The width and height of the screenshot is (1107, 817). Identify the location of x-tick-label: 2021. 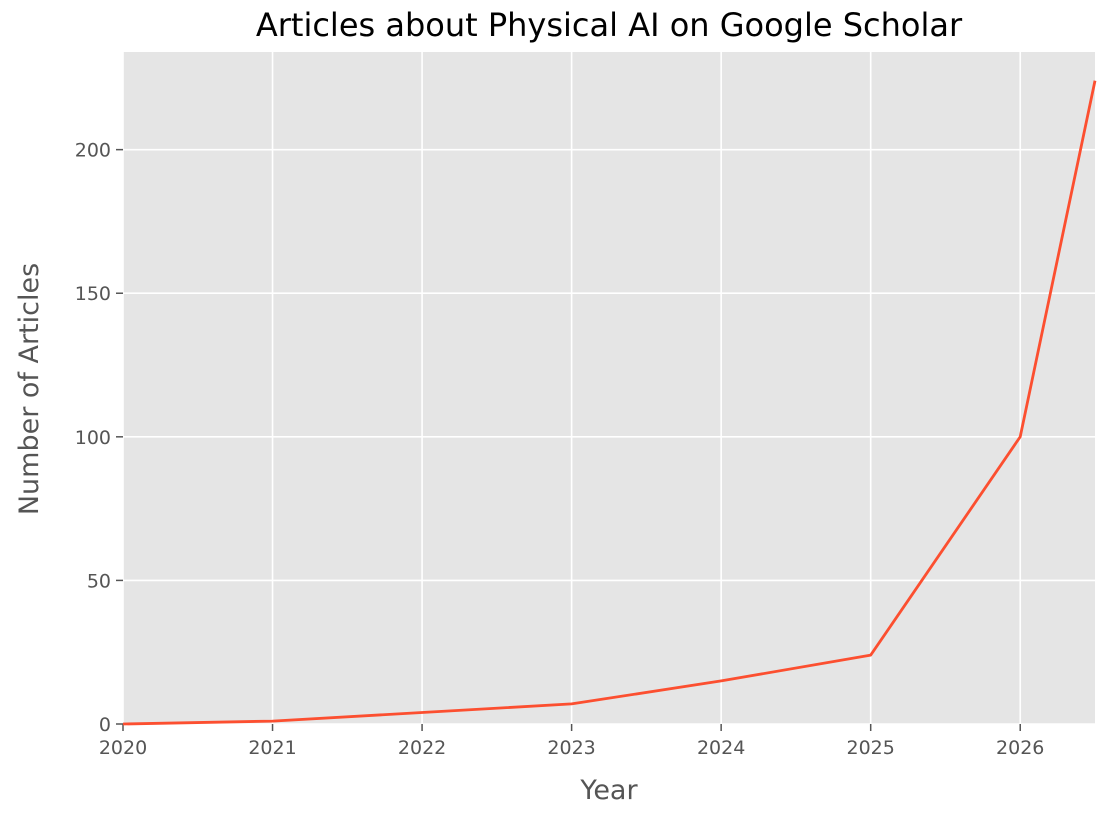
(272, 748).